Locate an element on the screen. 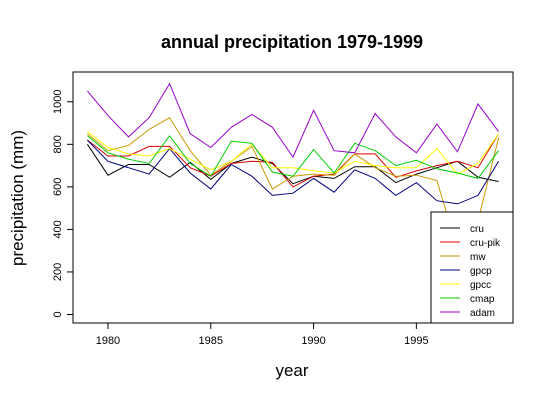  y-tick-label: 1000 is located at coordinates (58, 102).